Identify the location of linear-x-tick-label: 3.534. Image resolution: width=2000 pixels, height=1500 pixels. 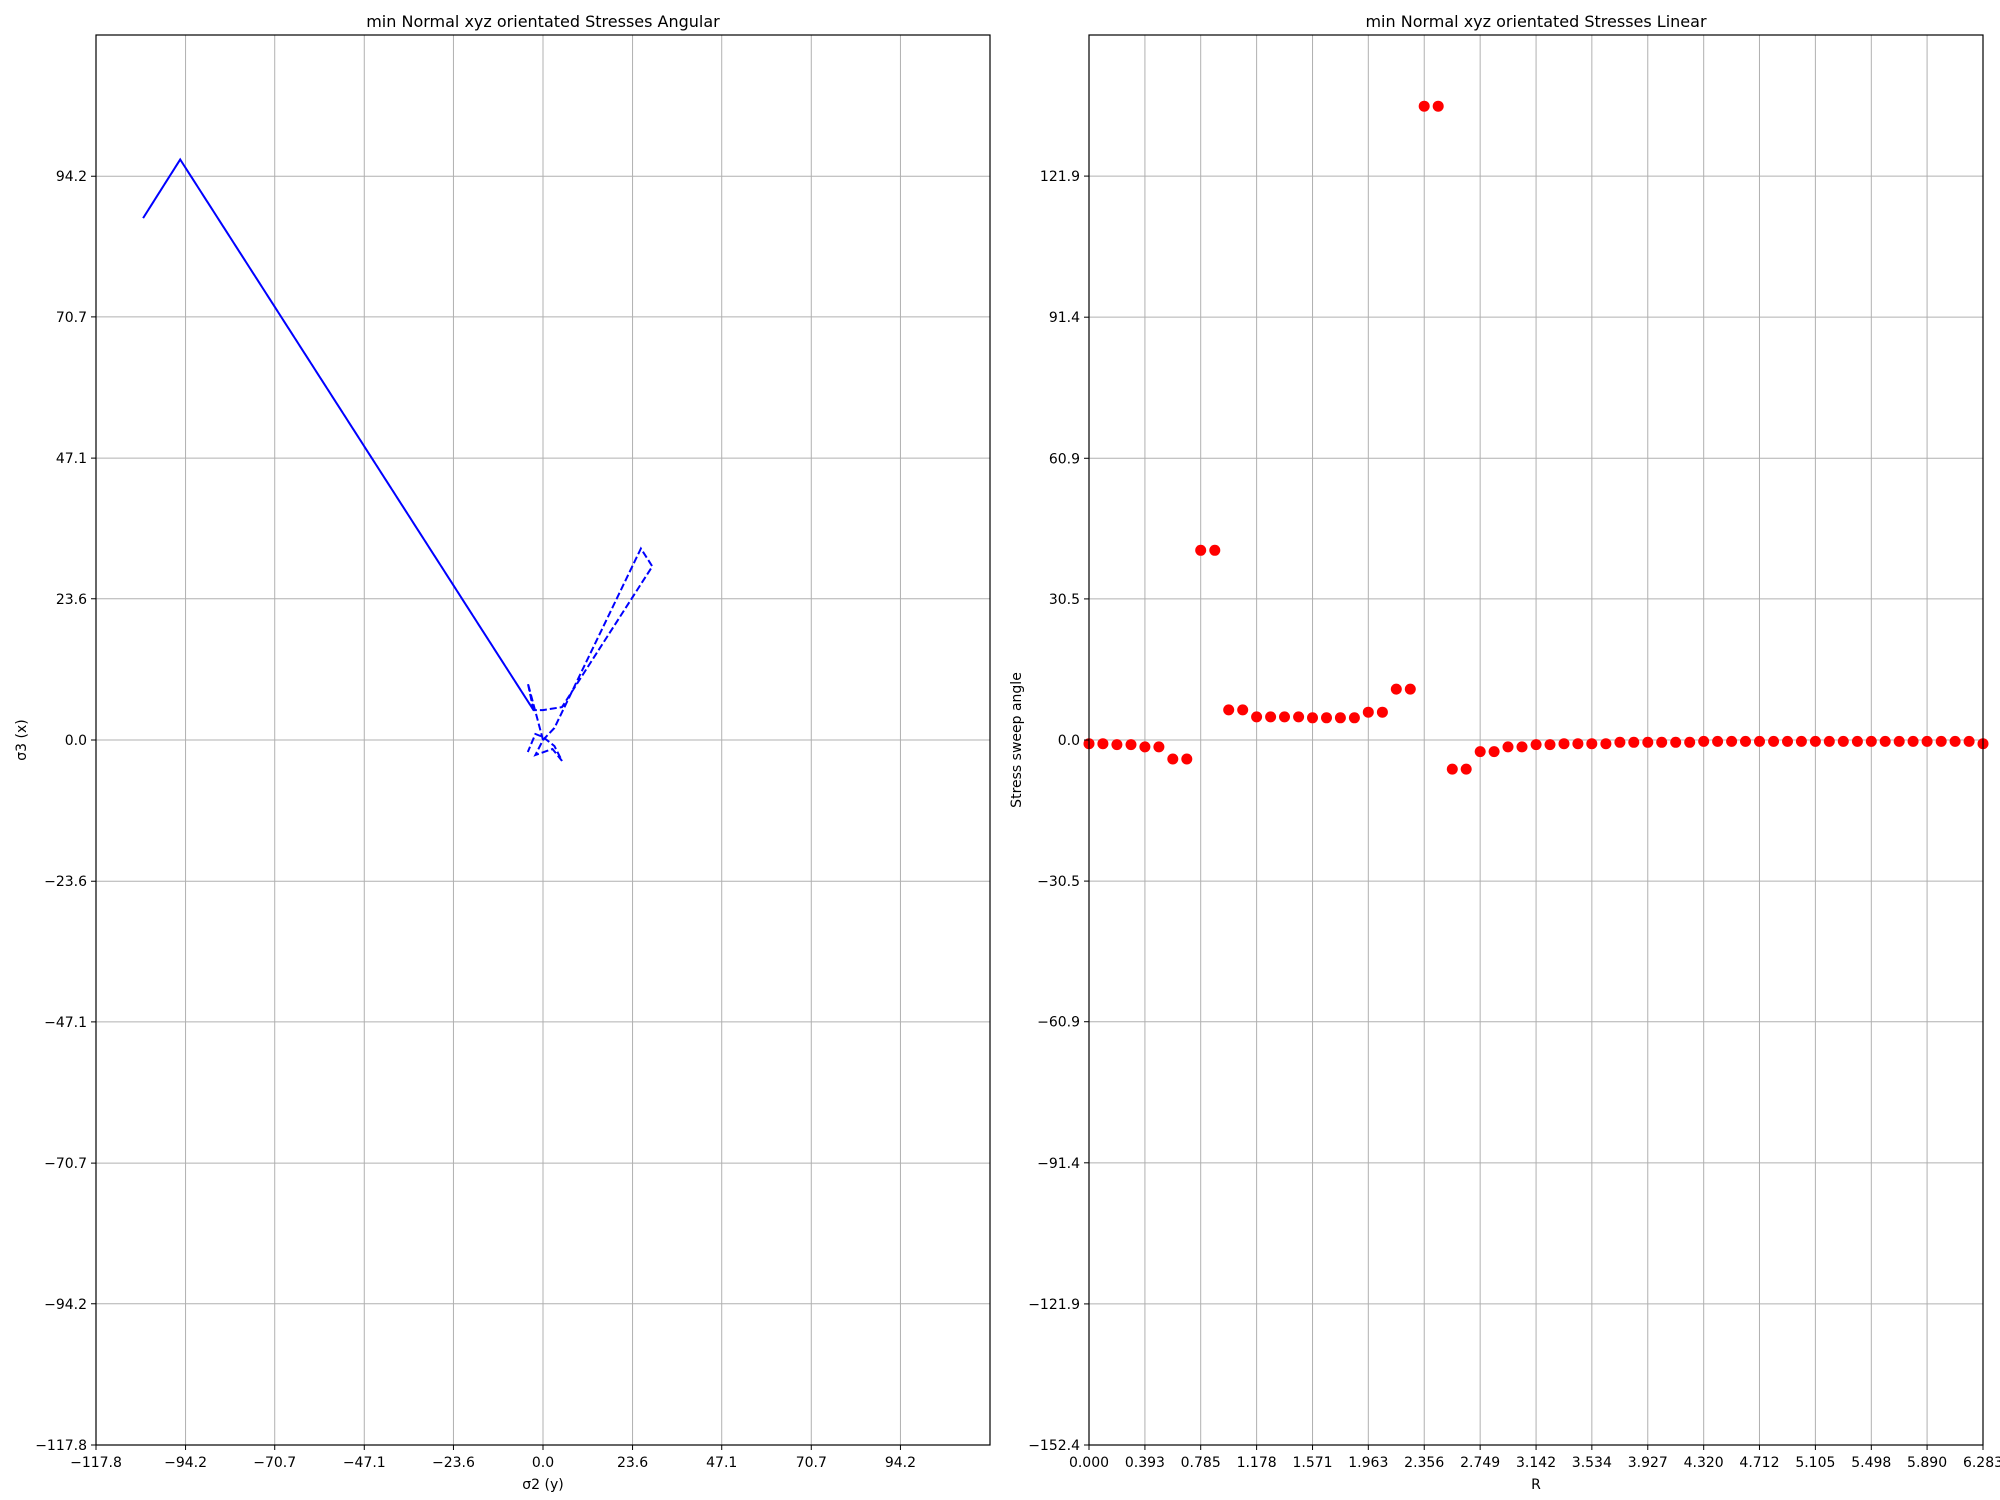
(1592, 1463).